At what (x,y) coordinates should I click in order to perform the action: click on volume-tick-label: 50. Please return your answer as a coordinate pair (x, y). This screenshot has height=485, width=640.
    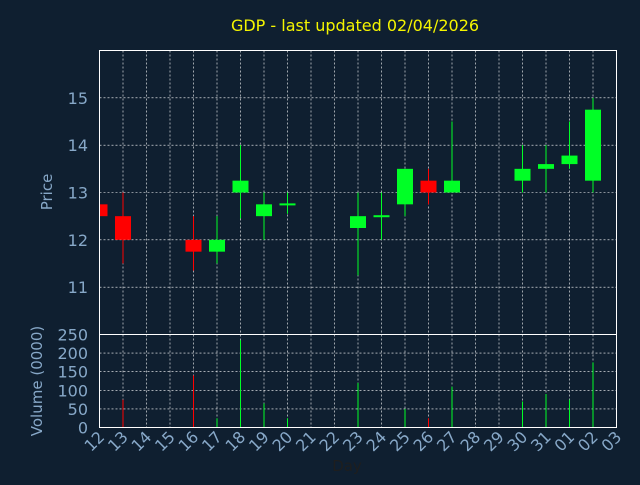
    Looking at the image, I should click on (78, 409).